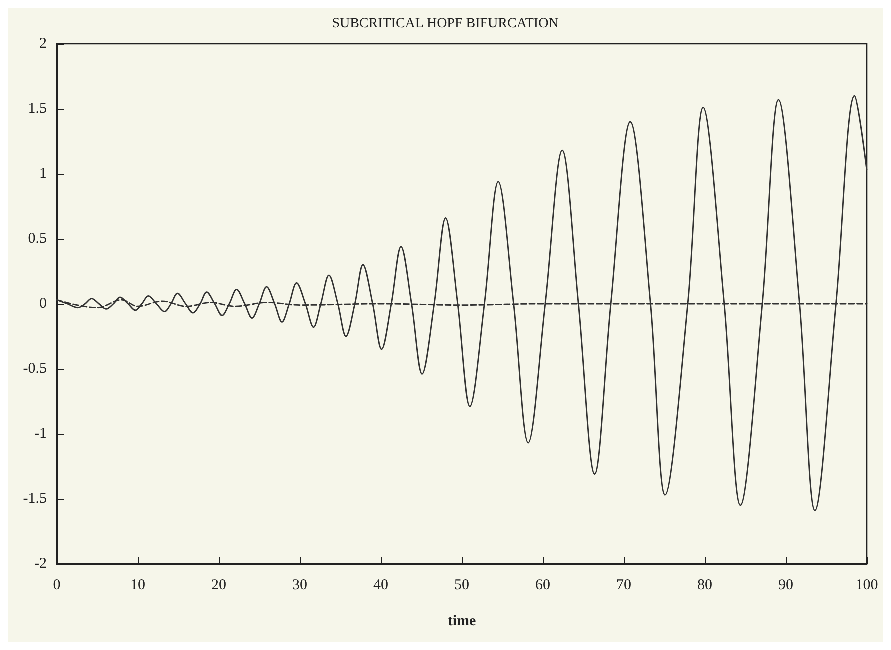 This screenshot has height=650, width=891. Describe the element at coordinates (40, 564) in the screenshot. I see `y-tick-label: -2` at that location.